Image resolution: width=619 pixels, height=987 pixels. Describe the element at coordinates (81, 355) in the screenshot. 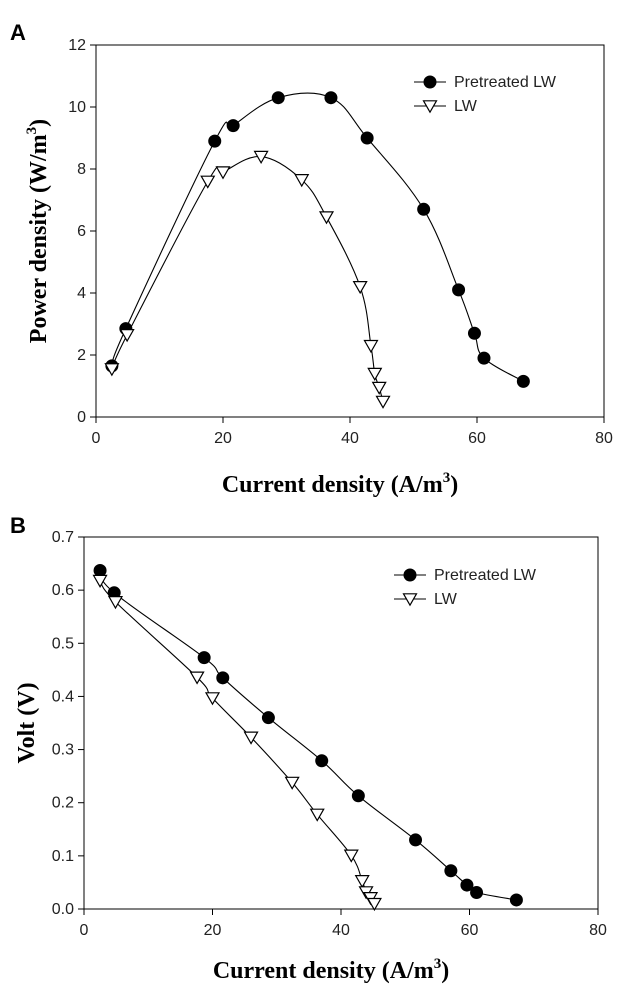

I see `y-tick-label: 2` at that location.